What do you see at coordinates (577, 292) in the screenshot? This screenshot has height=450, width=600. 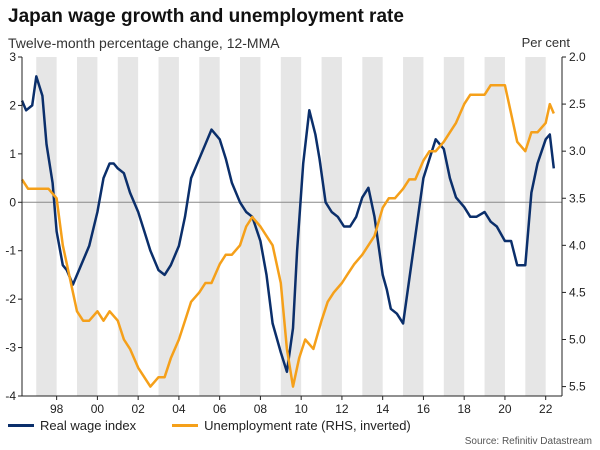 I see `right-tick-label: 4.5` at bounding box center [577, 292].